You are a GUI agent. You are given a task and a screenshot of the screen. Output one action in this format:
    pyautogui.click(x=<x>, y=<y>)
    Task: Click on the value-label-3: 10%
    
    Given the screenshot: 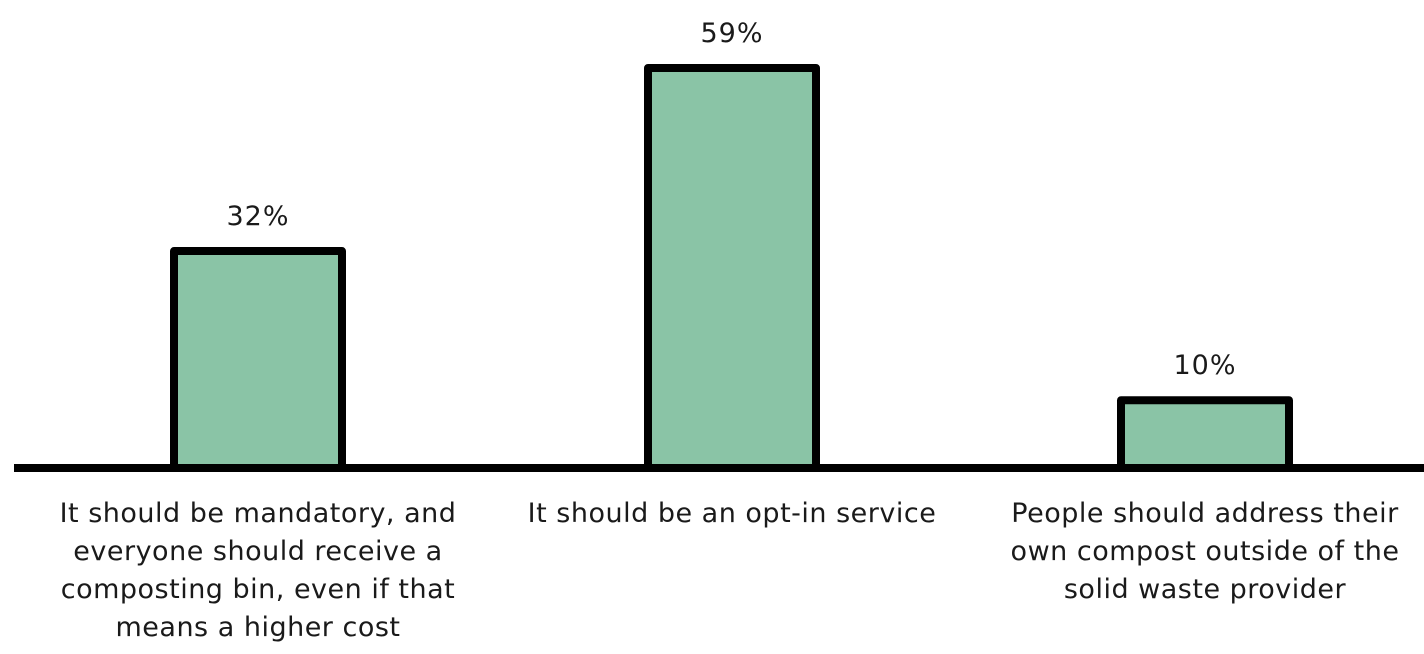 What is the action you would take?
    pyautogui.click(x=1204, y=365)
    